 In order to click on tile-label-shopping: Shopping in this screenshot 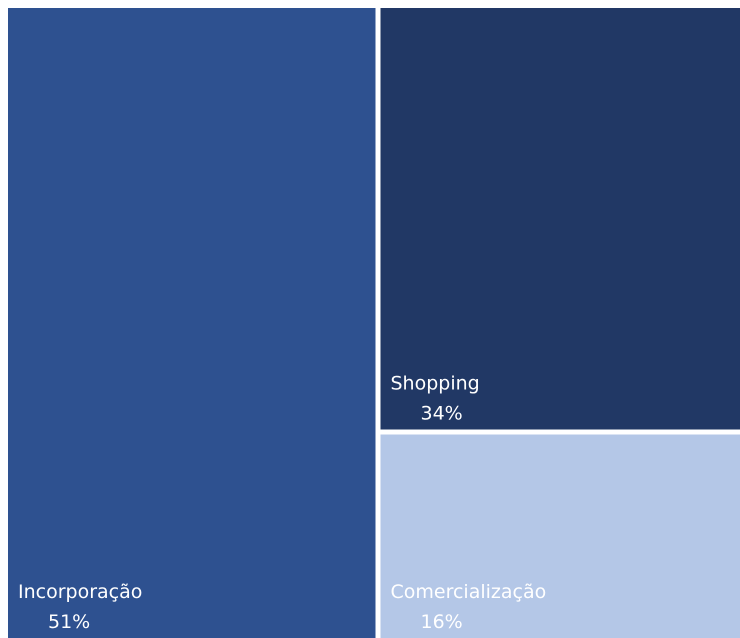, I will do `click(435, 384)`.